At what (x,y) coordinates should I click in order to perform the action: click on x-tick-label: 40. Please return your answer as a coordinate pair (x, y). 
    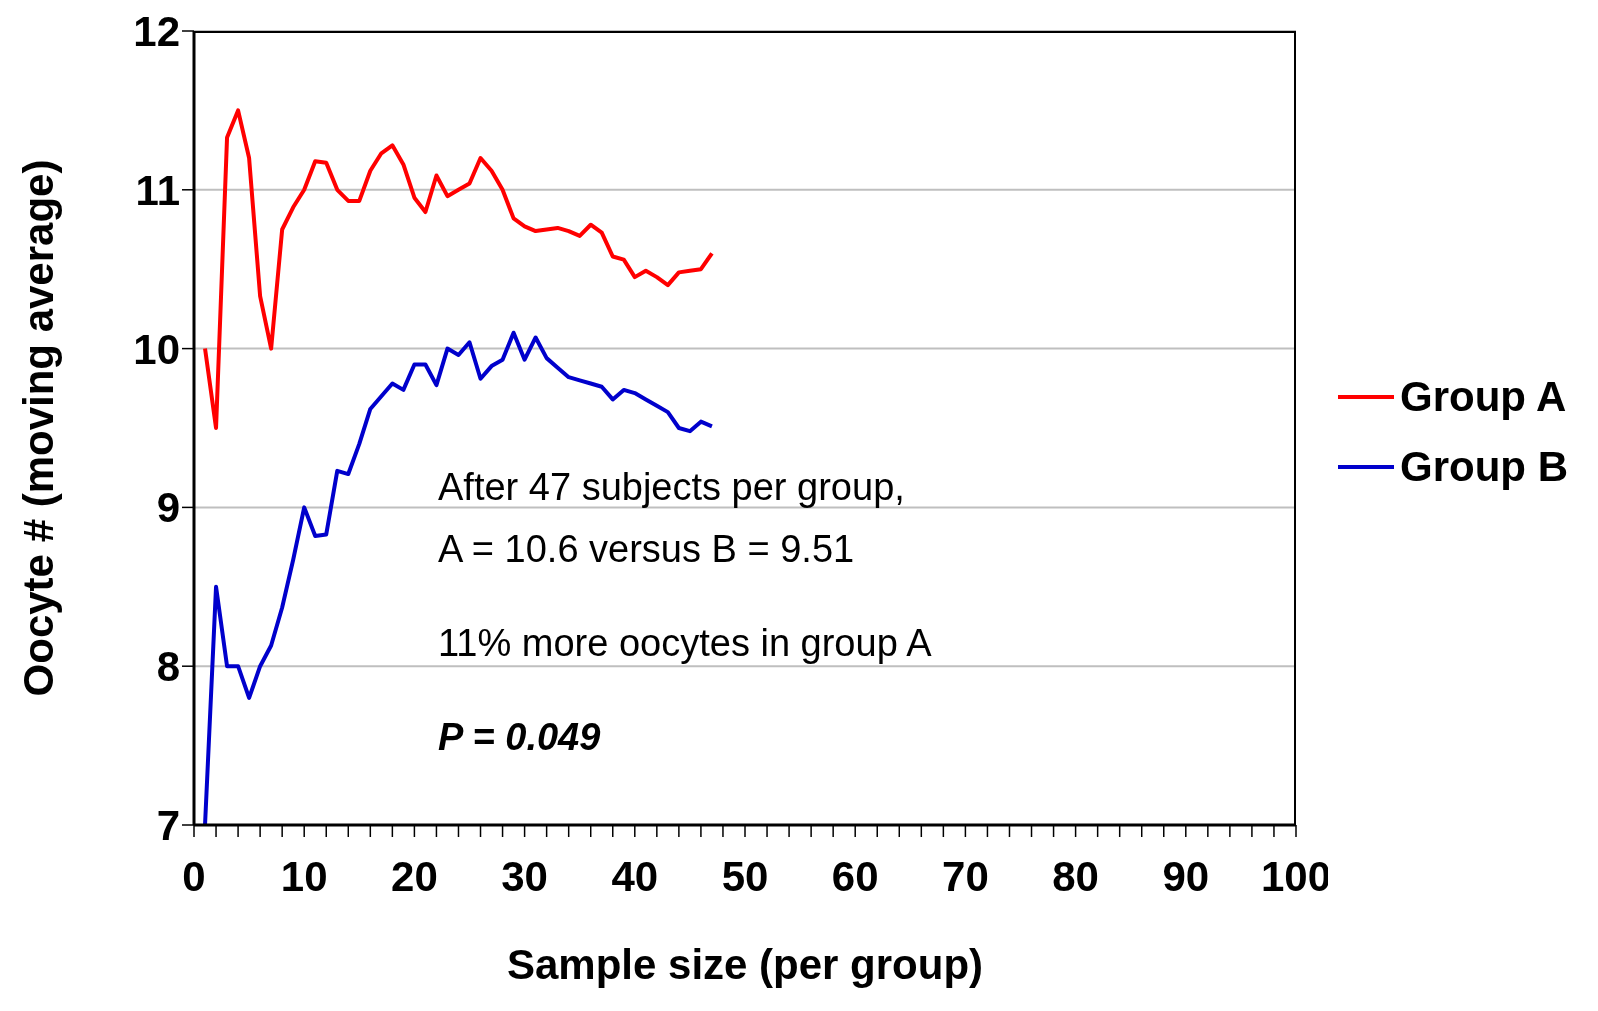
    Looking at the image, I should click on (635, 876).